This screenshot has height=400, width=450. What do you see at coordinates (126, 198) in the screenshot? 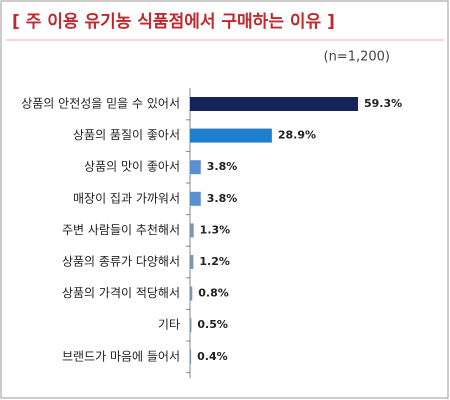
I see `category-label: 매장이 집과 가까워서` at bounding box center [126, 198].